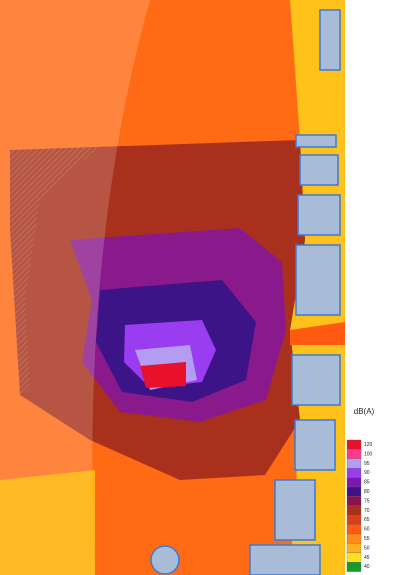  I want to click on legend-label: 95, so click(367, 464).